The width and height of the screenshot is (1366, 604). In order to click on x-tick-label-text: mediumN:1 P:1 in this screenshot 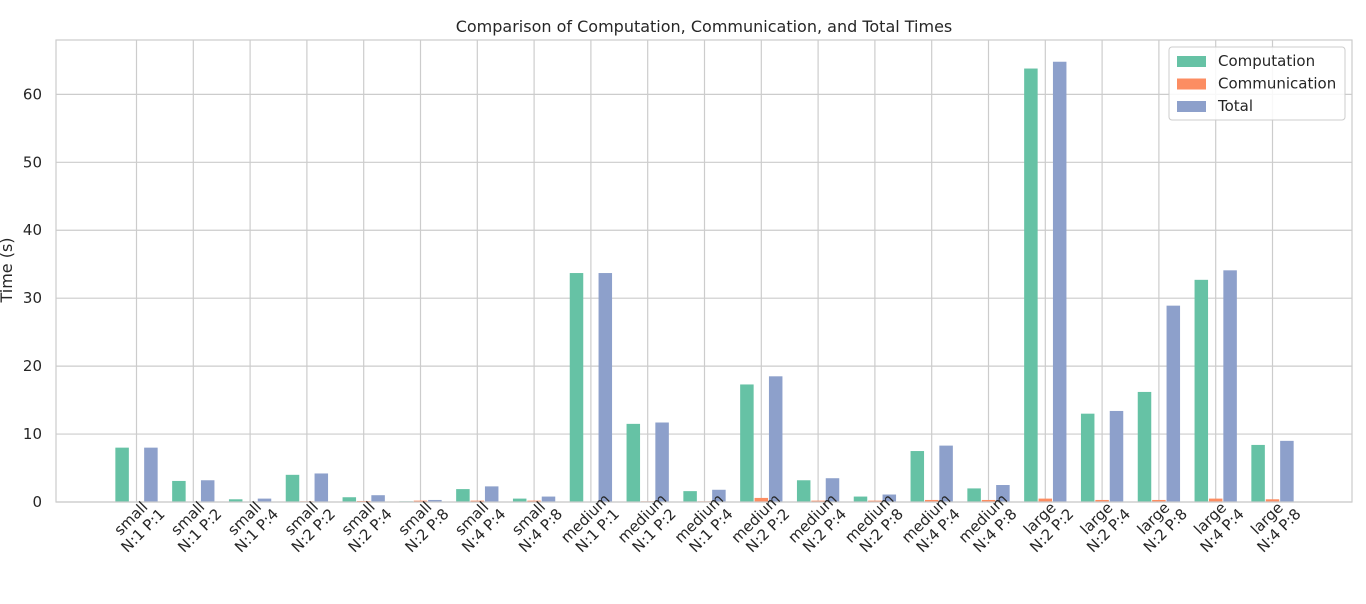, I will do `click(591, 524)`.